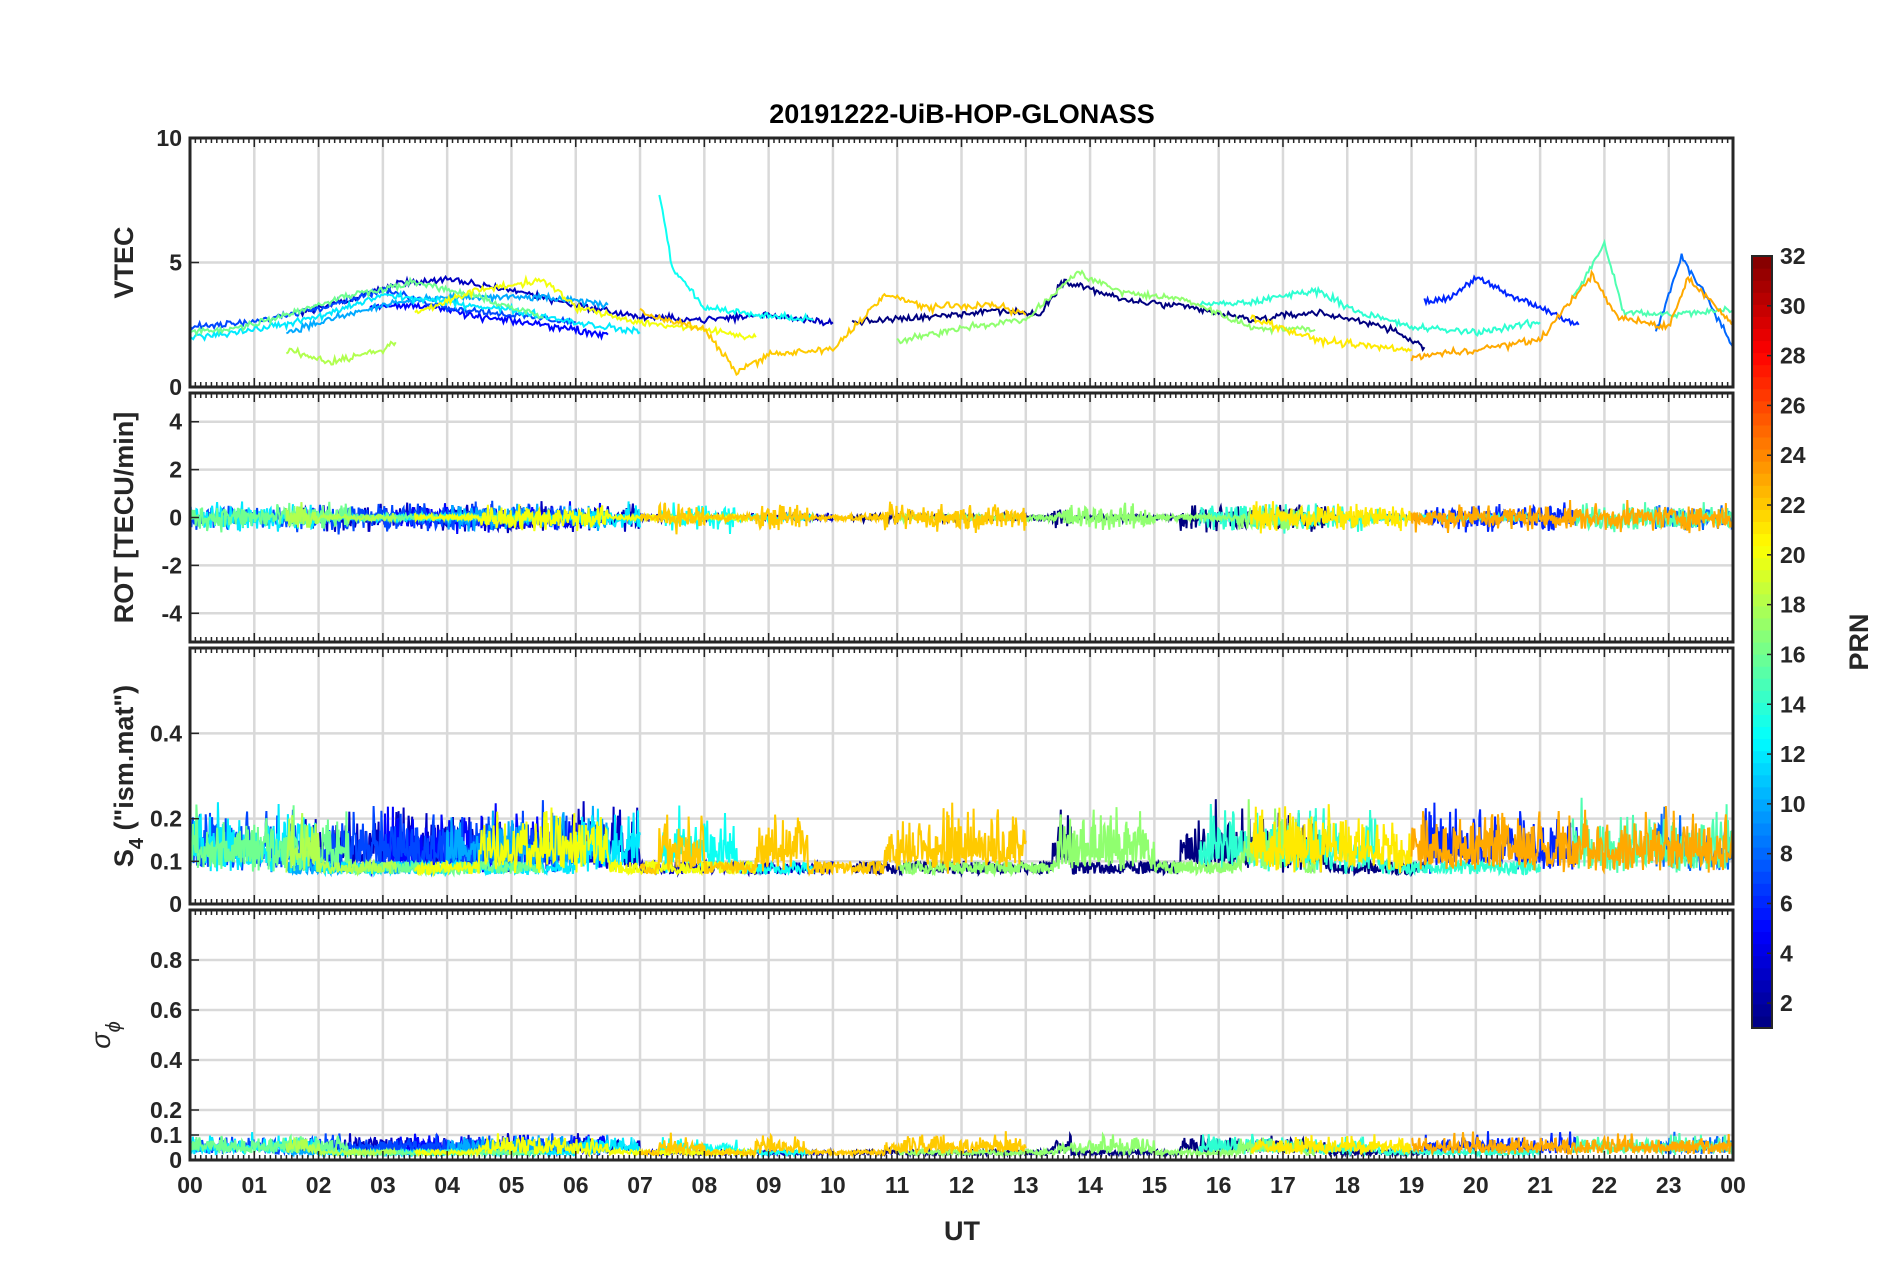 This screenshot has width=1902, height=1272. I want to click on series-prn-8-trace, so click(1693, 300).